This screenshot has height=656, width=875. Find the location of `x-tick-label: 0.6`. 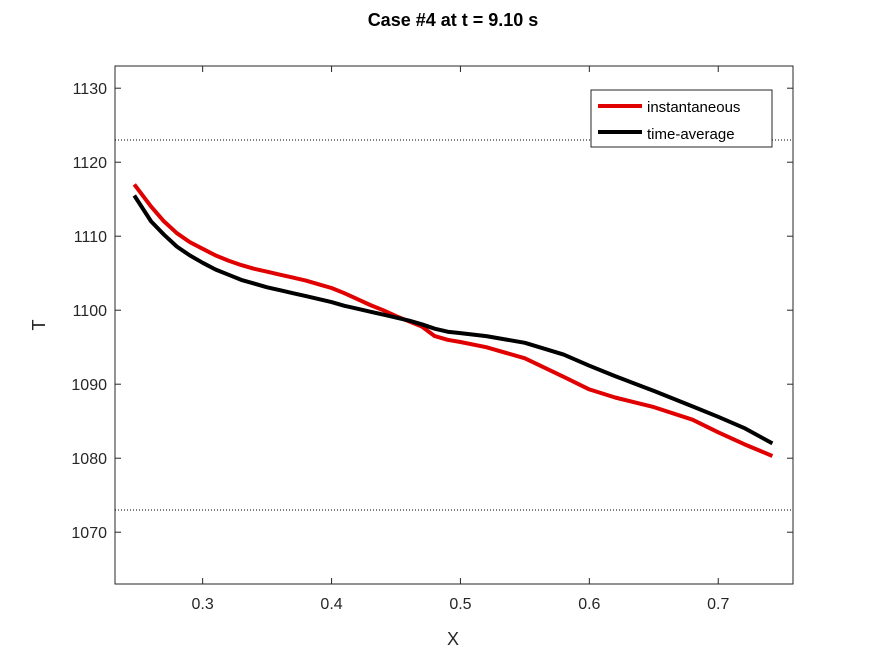

x-tick-label: 0.6 is located at coordinates (589, 604).